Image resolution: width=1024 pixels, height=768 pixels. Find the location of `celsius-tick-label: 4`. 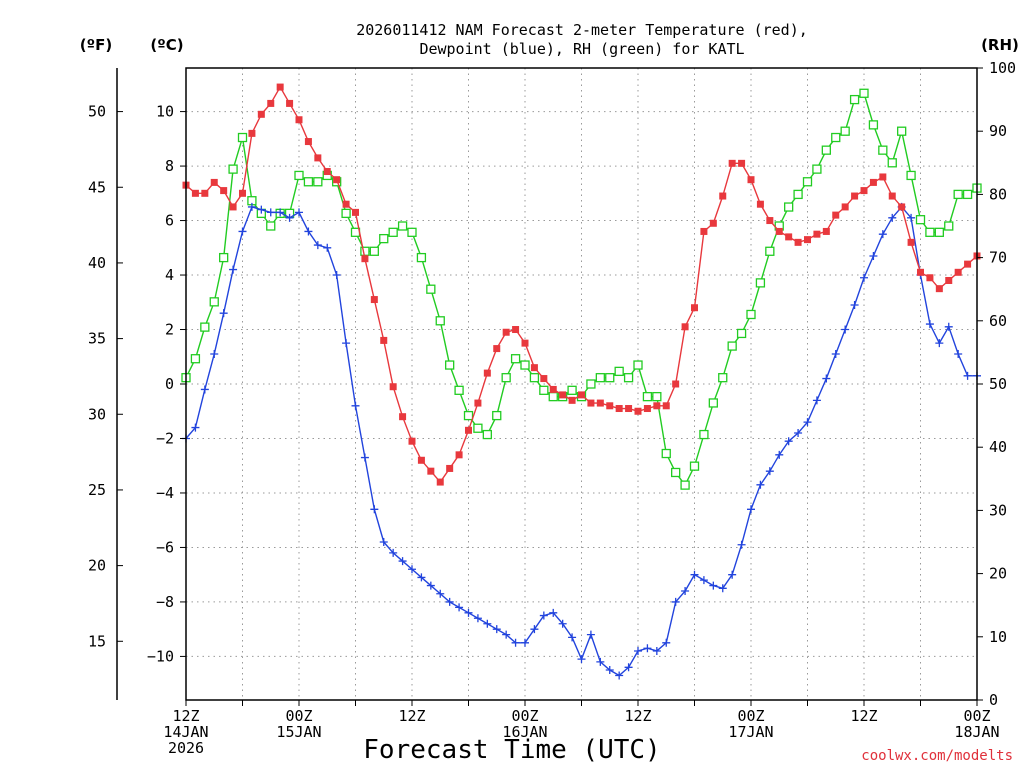

celsius-tick-label: 4 is located at coordinates (169, 275).